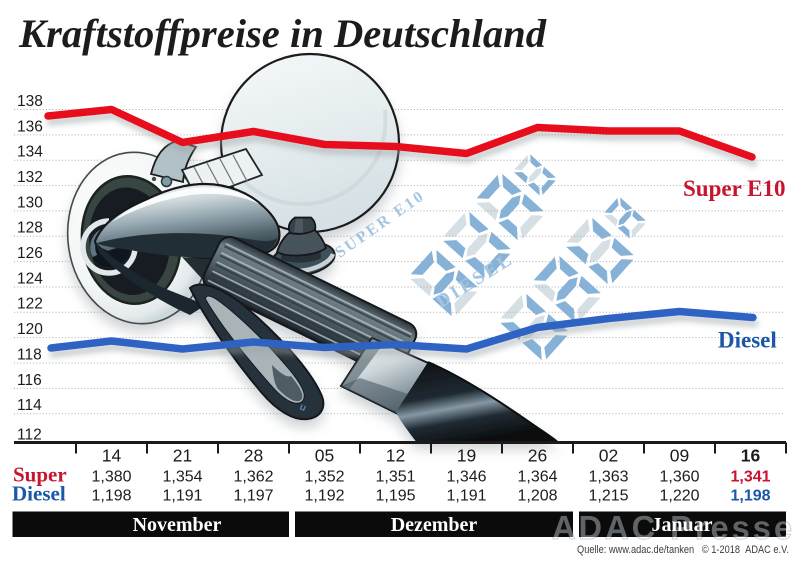  Describe the element at coordinates (608, 456) in the screenshot. I see `svg-text: 02` at that location.